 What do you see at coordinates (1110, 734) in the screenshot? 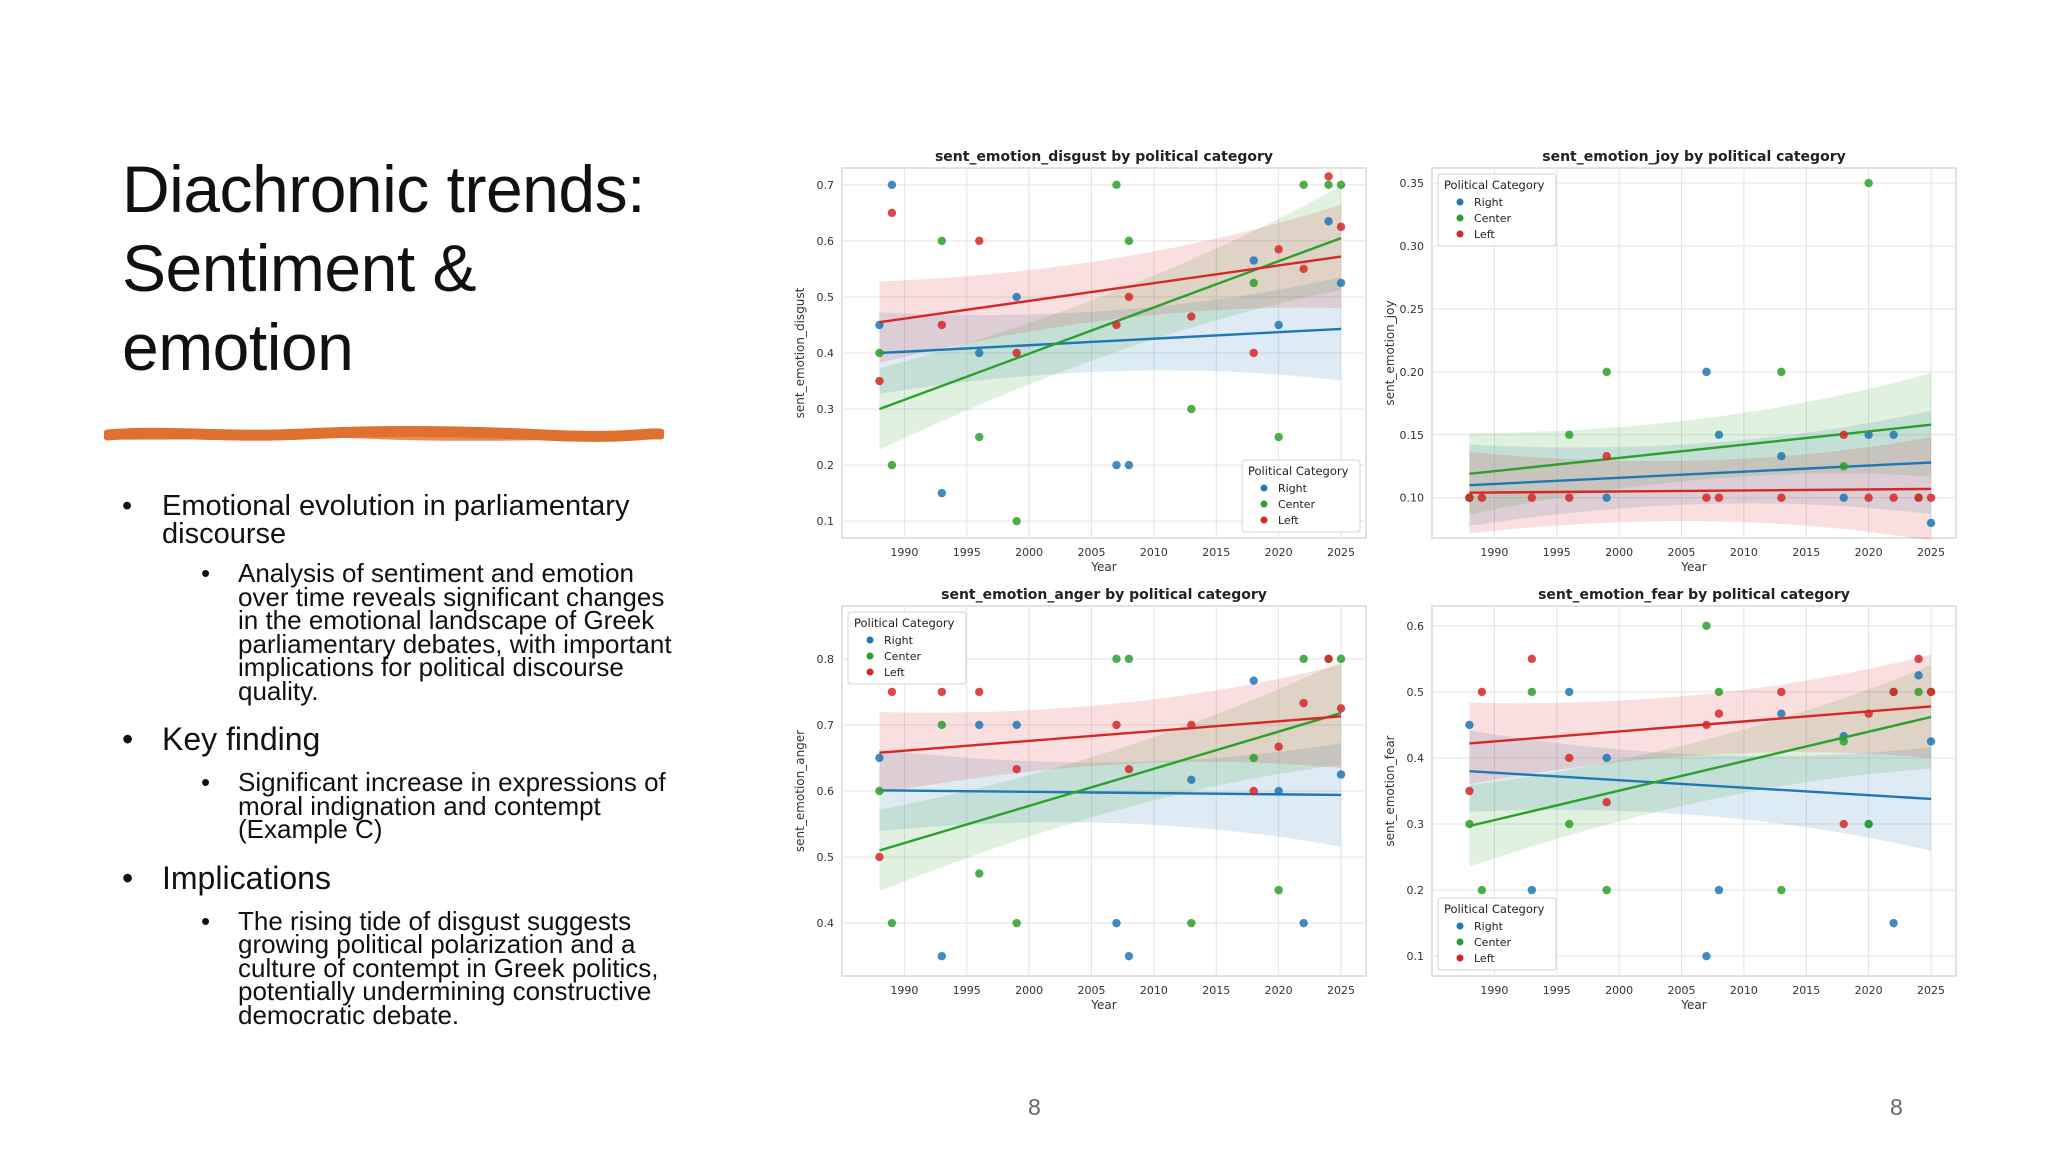
I see `trend-line-left` at bounding box center [1110, 734].